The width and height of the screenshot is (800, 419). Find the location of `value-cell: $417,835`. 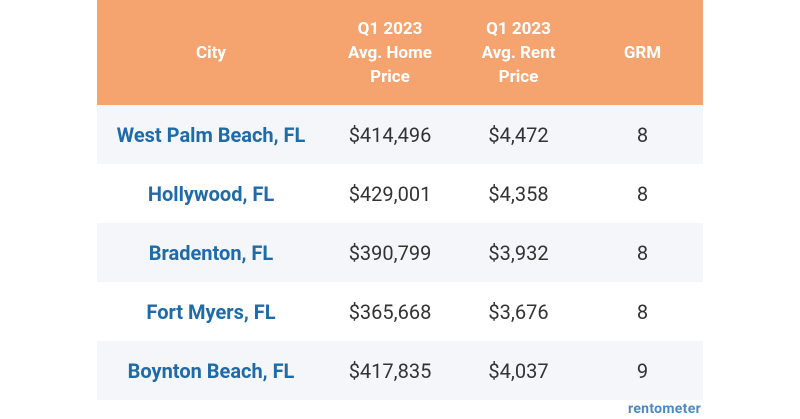

value-cell: $417,835 is located at coordinates (390, 370).